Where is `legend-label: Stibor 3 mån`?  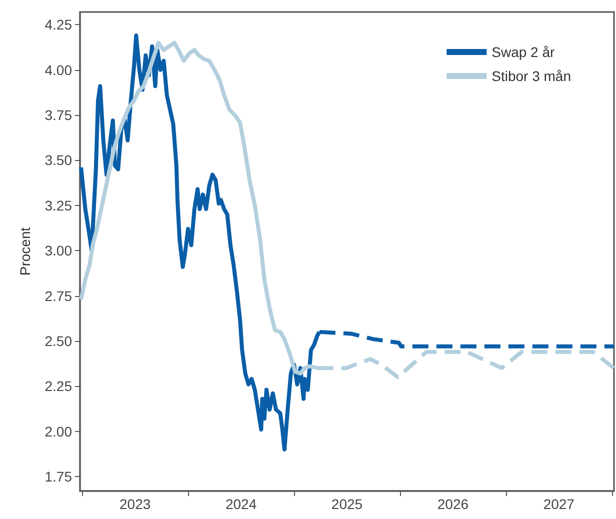 legend-label: Stibor 3 mån is located at coordinates (532, 76).